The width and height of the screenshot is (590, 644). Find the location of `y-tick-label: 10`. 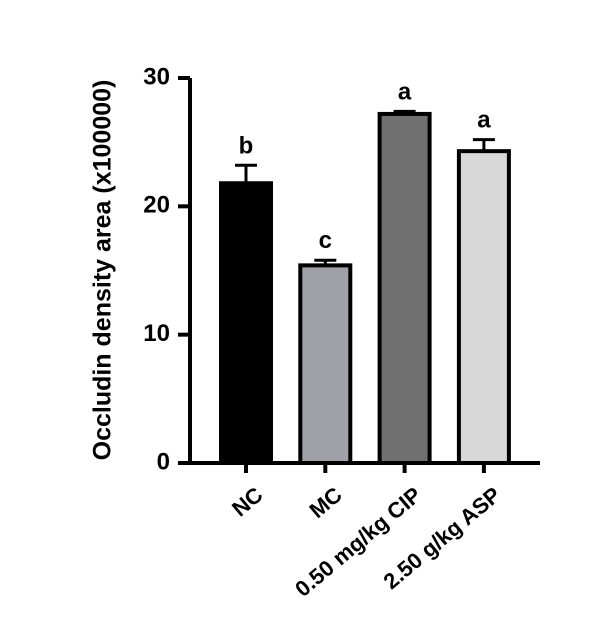

y-tick-label: 10 is located at coordinates (156, 333).